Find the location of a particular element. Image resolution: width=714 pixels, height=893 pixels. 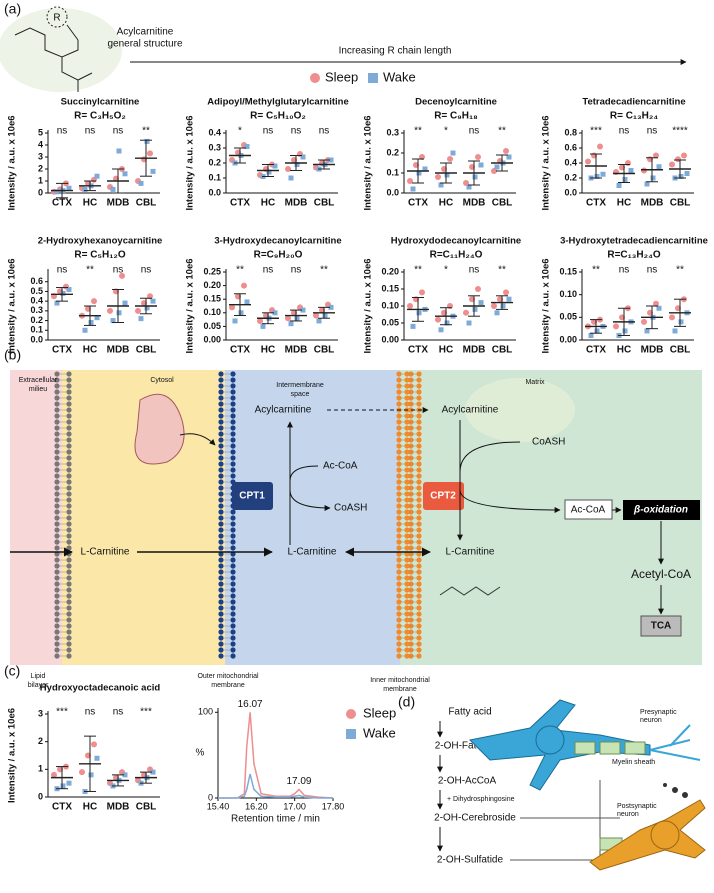

chart-title: Hydroxydodecanoylcarnitine is located at coordinates (456, 241).